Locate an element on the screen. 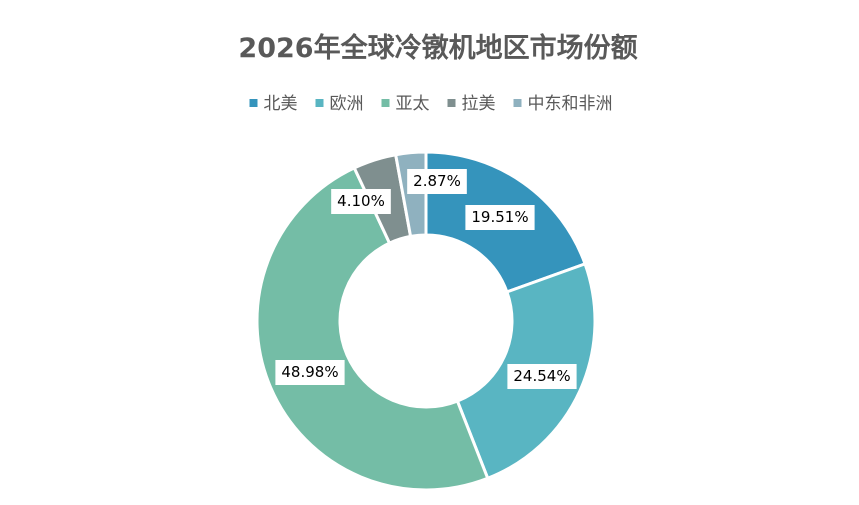 This screenshot has width=859, height=505. svg-text: 48.98% is located at coordinates (309, 372).